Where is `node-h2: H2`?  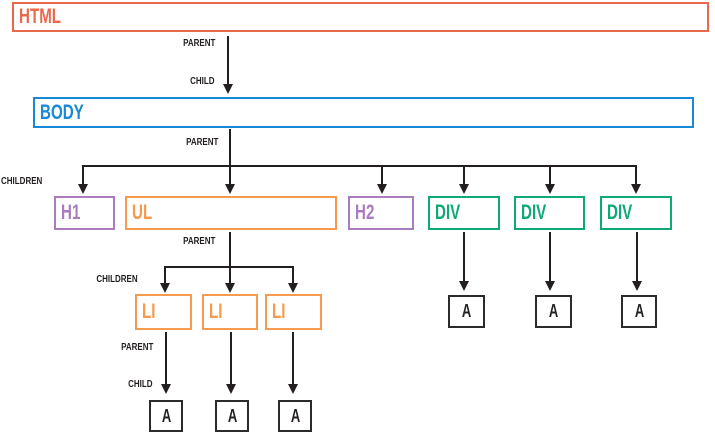
node-h2: H2 is located at coordinates (381, 213).